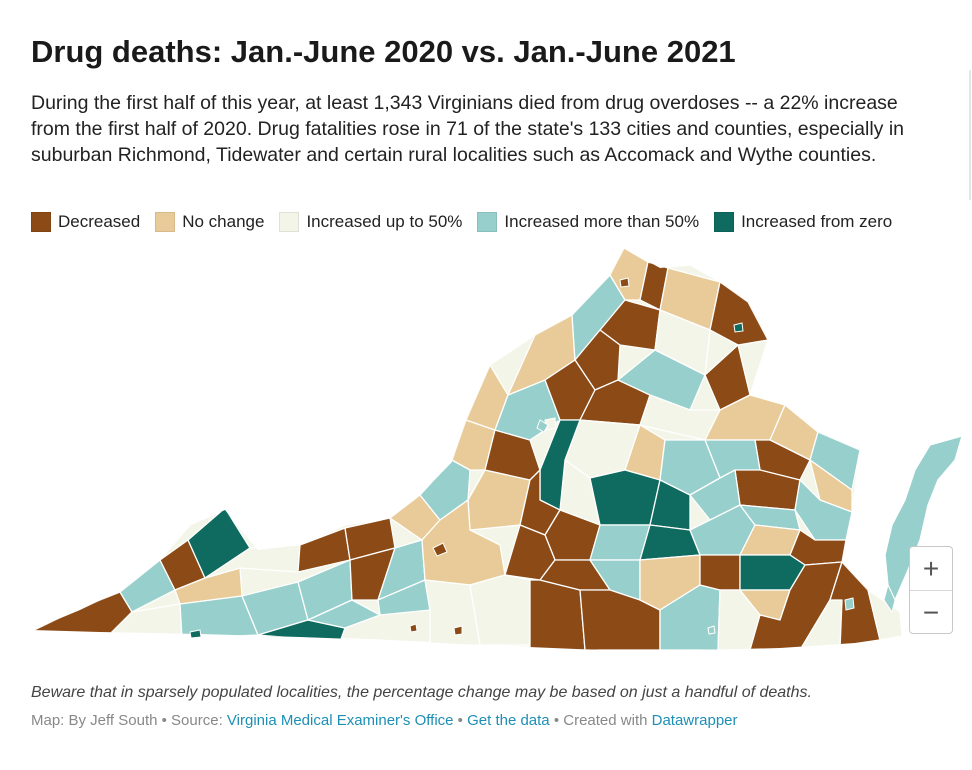 The width and height of the screenshot is (972, 770). I want to click on locality-accomack-county, so click(923, 518).